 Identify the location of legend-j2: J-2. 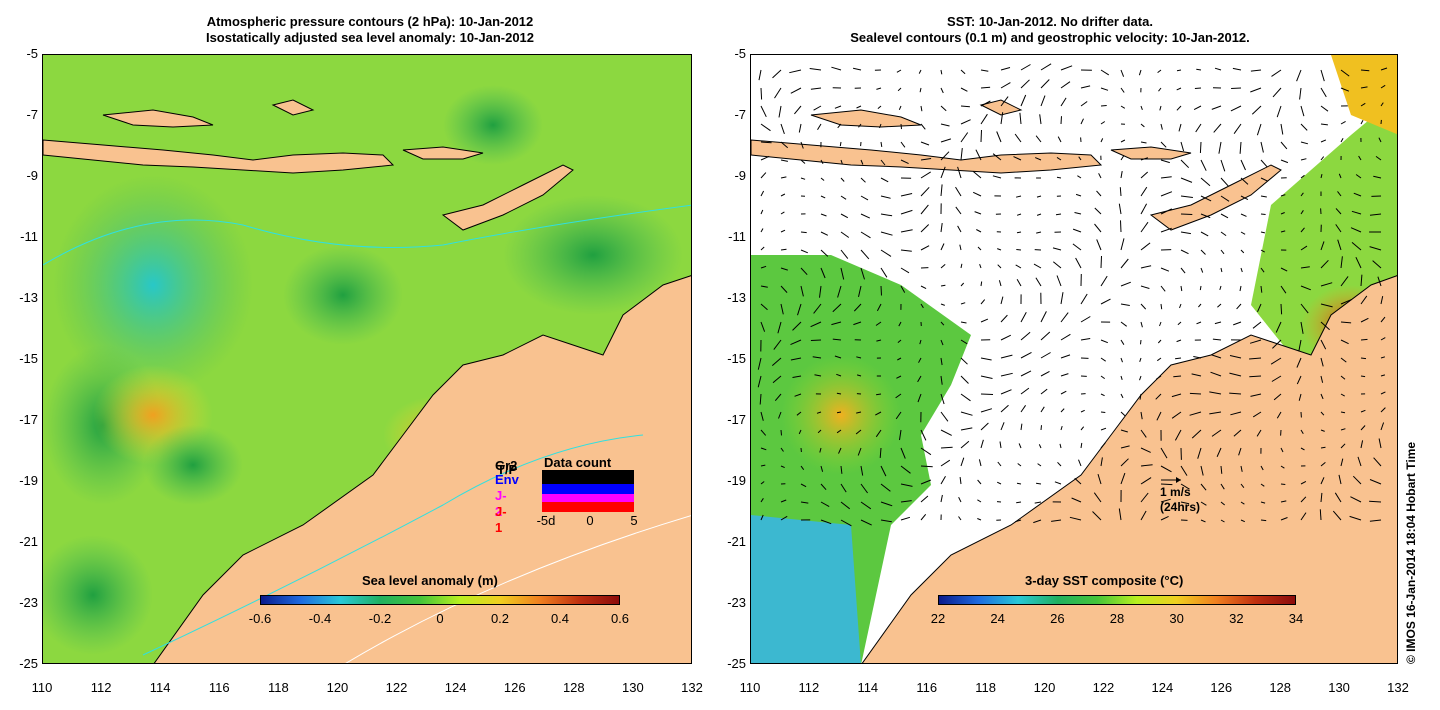
(501, 503).